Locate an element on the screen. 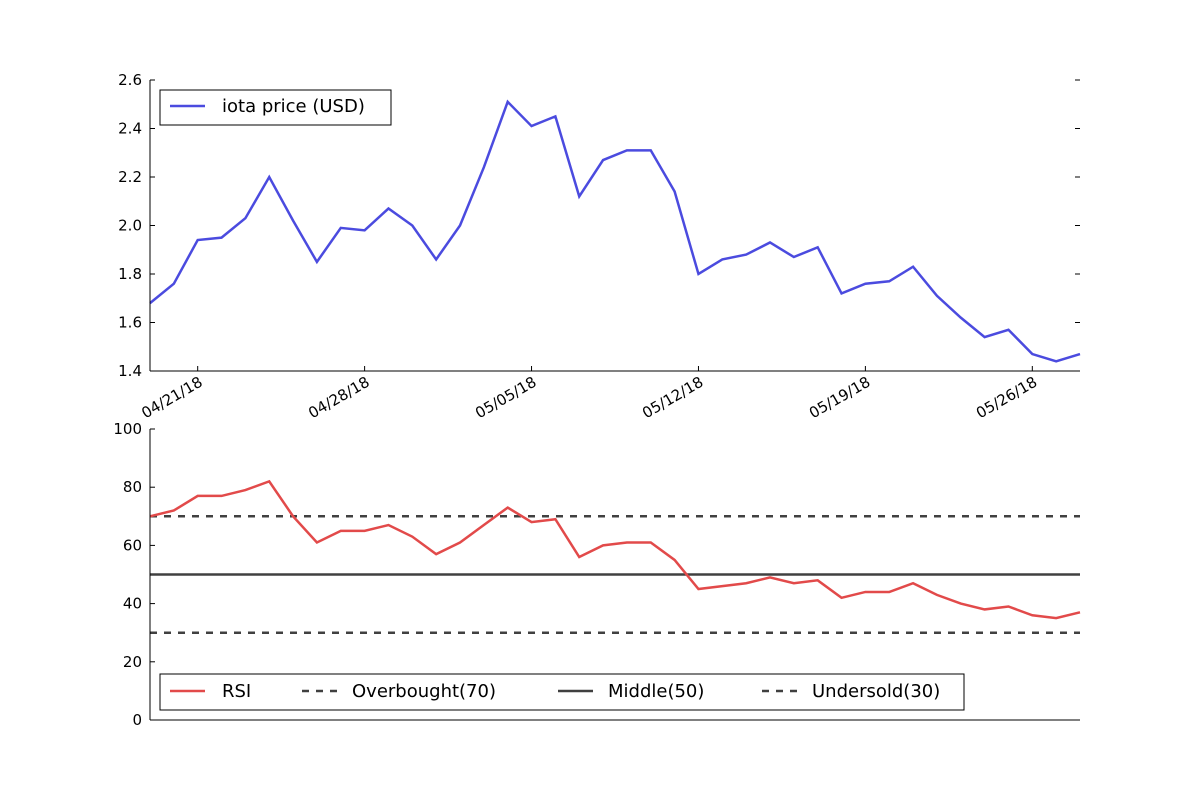 The height and width of the screenshot is (800, 1200). price-y-tick-label: 2.6 is located at coordinates (130, 80).